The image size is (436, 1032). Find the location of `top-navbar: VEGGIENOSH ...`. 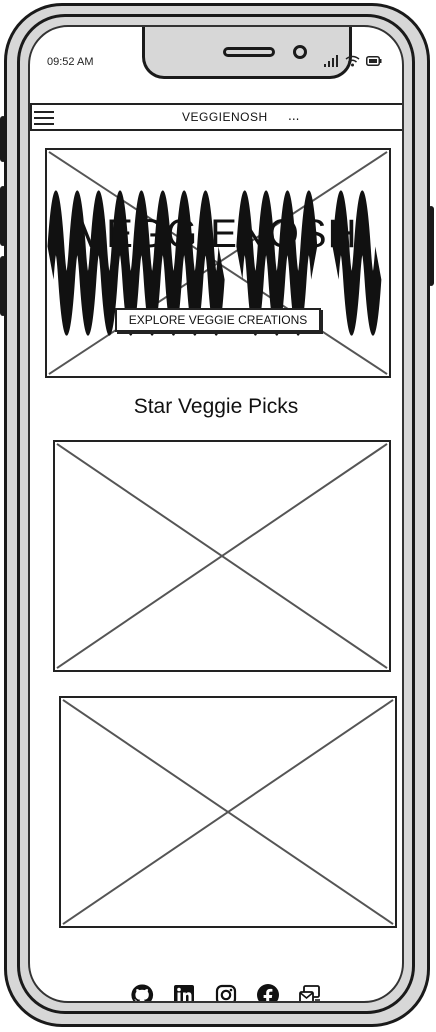

top-navbar: VEGGIENOSH ... is located at coordinates (216, 117).